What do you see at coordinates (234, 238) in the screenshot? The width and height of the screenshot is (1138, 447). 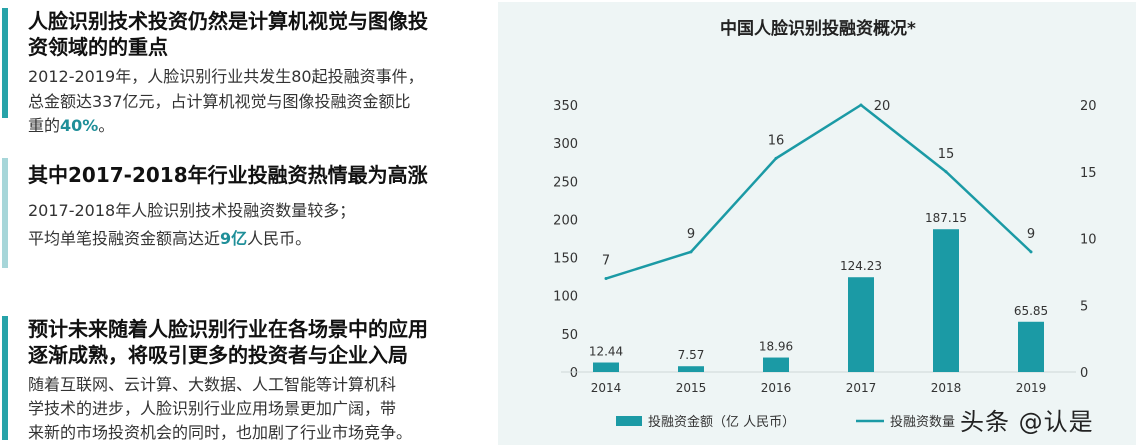 I see `section2-highlight: 9亿` at bounding box center [234, 238].